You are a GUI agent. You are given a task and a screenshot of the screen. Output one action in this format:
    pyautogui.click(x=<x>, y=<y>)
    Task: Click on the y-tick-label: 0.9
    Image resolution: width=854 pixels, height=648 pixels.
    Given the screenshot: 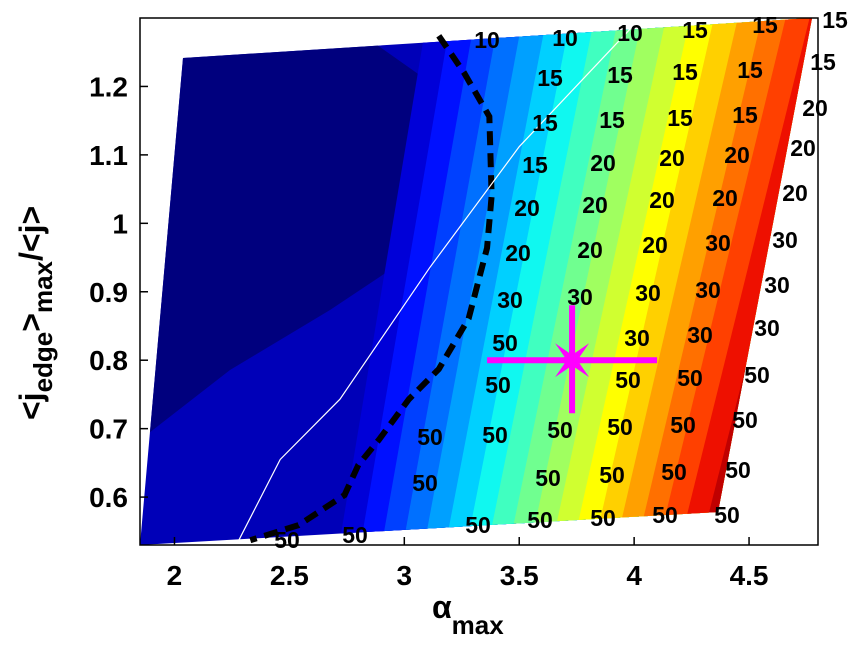 What is the action you would take?
    pyautogui.click(x=108, y=292)
    